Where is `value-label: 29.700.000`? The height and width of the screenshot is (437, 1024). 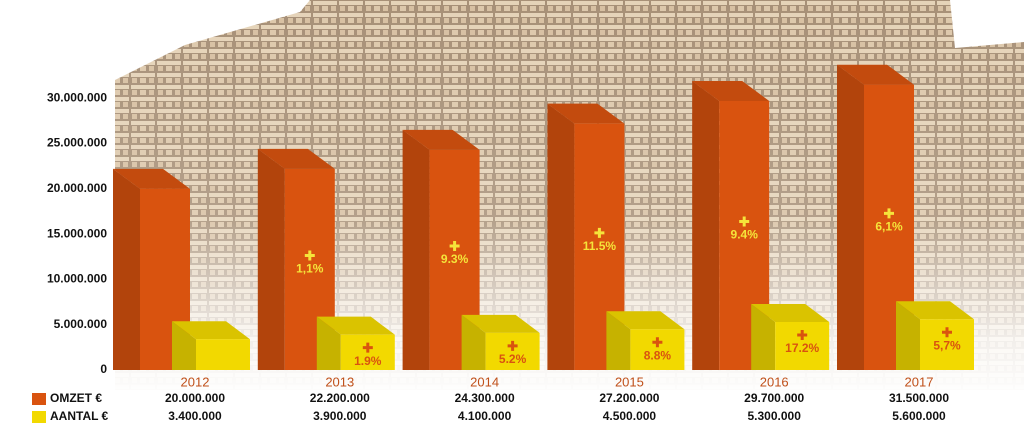 value-label: 29.700.000 is located at coordinates (774, 398).